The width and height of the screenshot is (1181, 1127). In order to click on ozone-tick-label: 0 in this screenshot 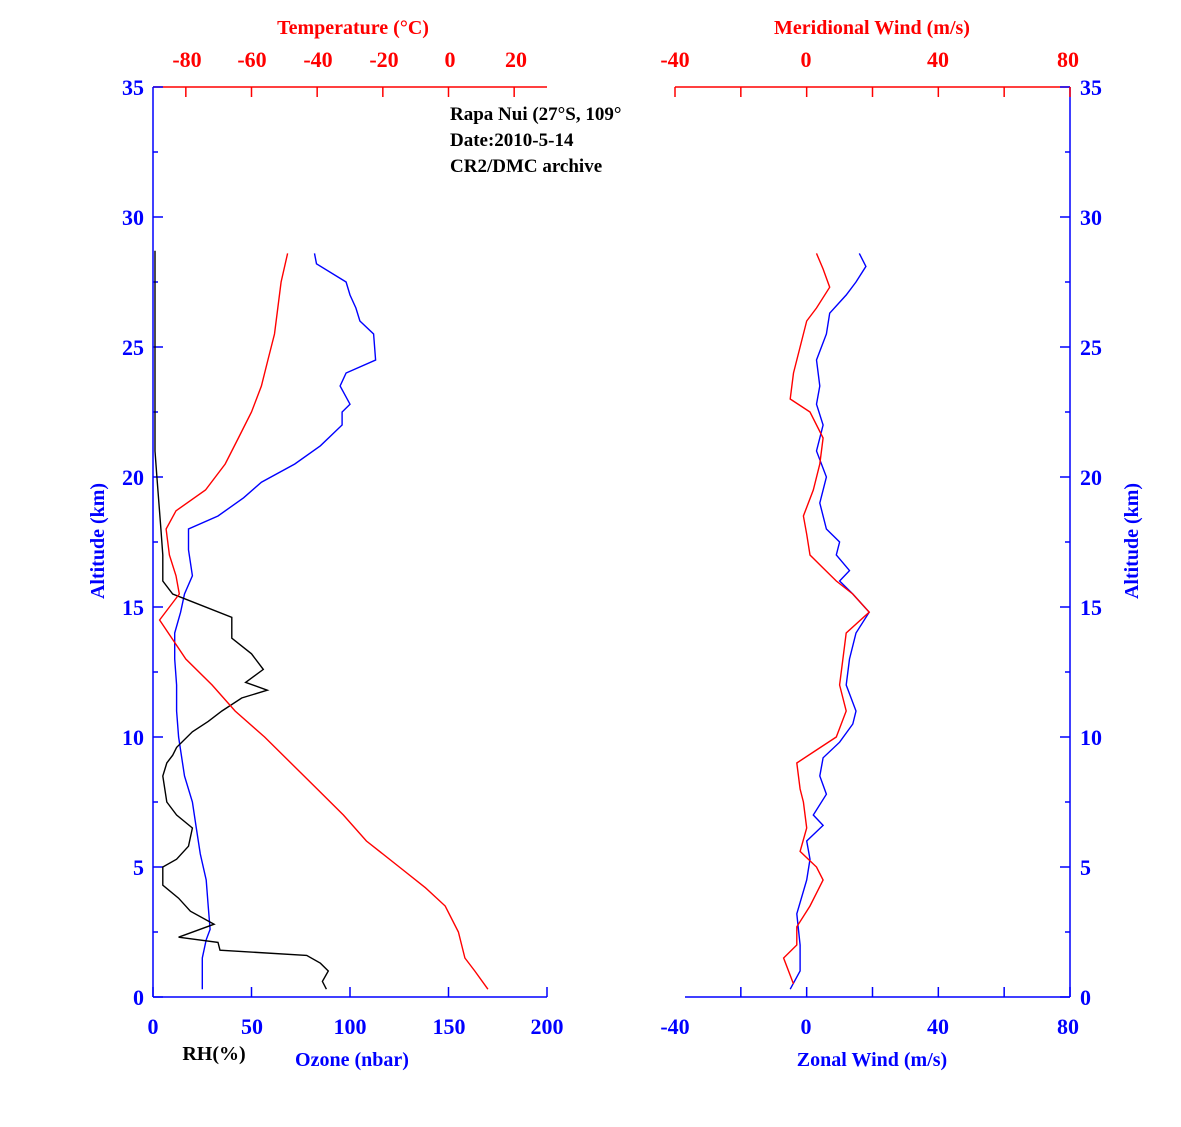, I will do `click(153, 1026)`.